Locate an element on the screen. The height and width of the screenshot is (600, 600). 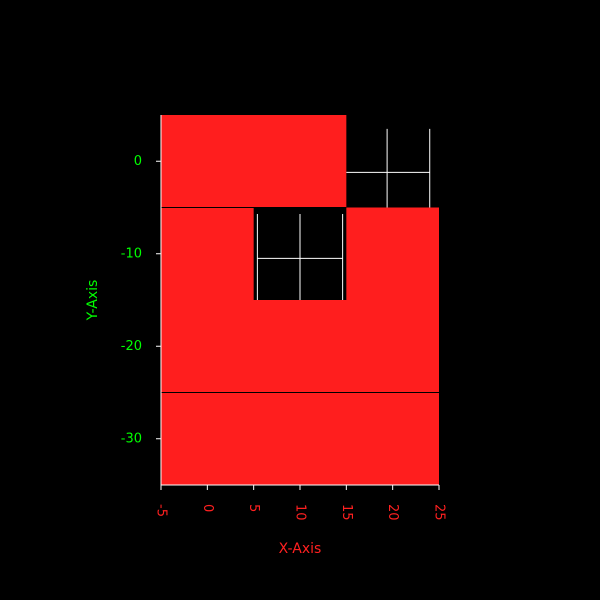
y-tick-label-4: -30 is located at coordinates (131, 438).